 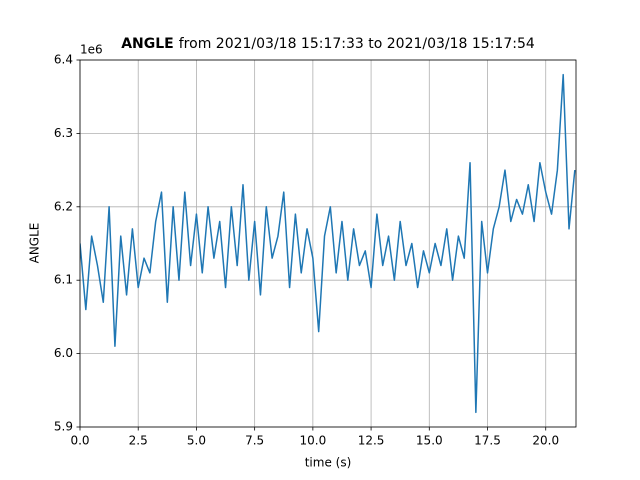 I want to click on x-tick-label: 5.0, so click(x=196, y=441).